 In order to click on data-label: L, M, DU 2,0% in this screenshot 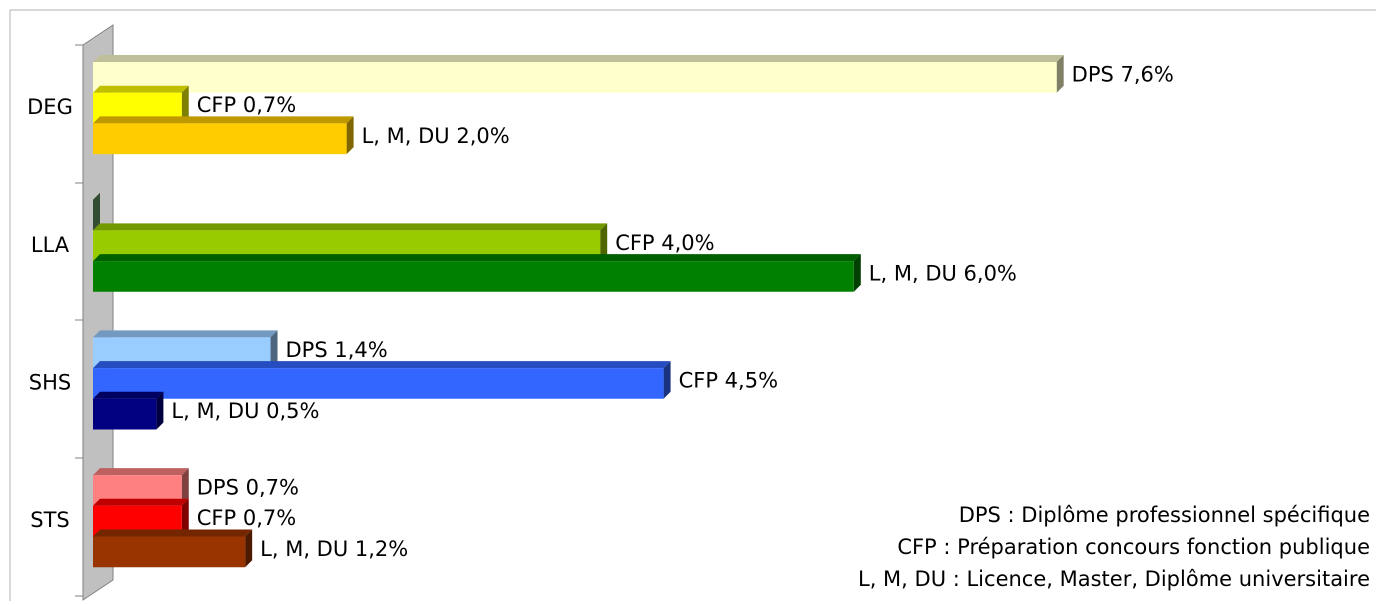, I will do `click(436, 136)`.